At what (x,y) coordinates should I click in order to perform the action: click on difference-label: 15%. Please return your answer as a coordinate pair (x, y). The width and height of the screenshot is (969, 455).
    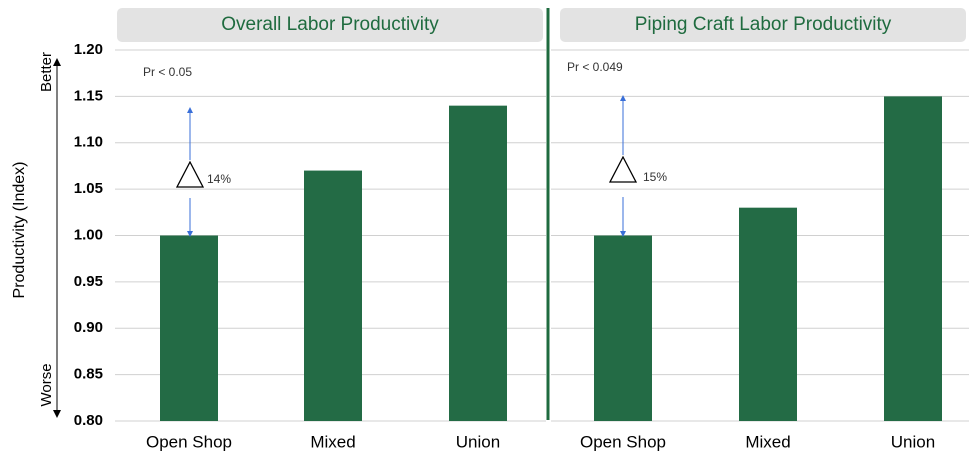
    Looking at the image, I should click on (655, 177).